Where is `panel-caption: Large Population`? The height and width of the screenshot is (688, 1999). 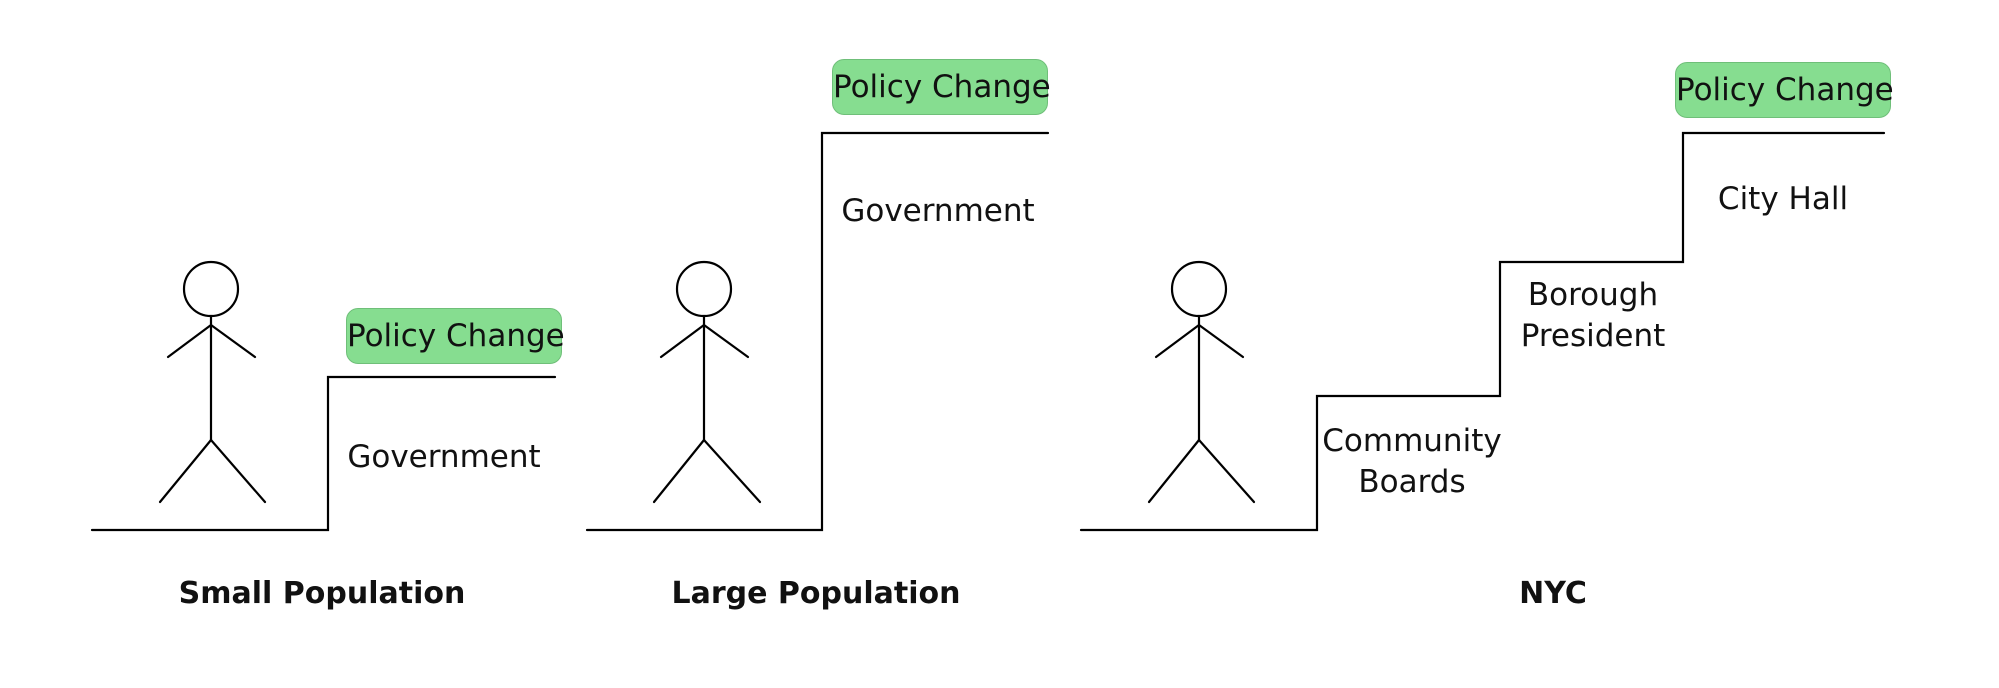
panel-caption: Large Population is located at coordinates (816, 593).